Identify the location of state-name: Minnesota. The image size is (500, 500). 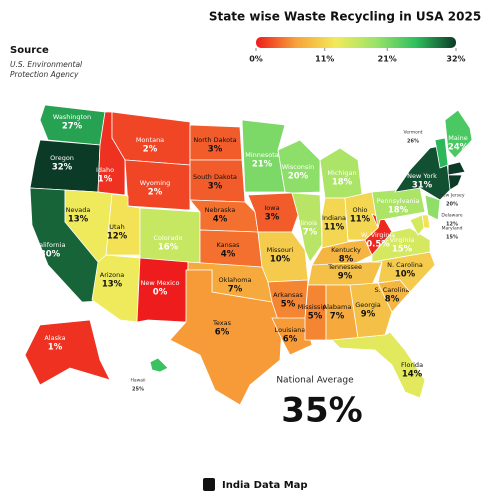
(262, 155).